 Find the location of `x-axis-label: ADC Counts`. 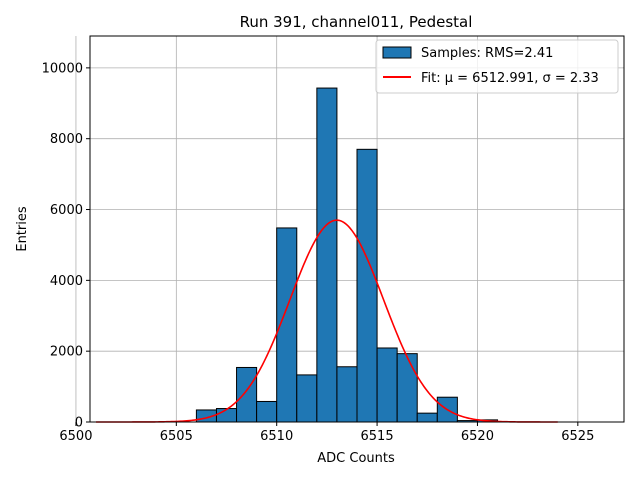

x-axis-label: ADC Counts is located at coordinates (356, 458).